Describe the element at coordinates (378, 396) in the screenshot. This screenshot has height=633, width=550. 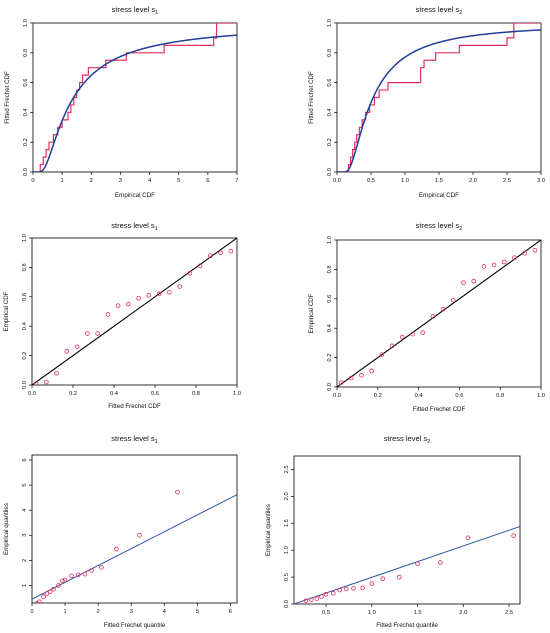
I see `x-tick-label: 0.2` at that location.